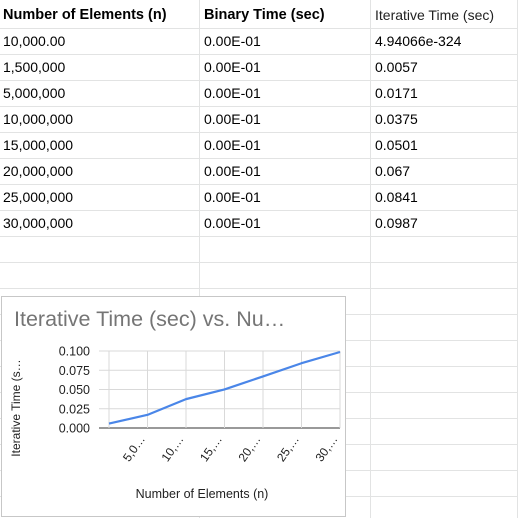 The width and height of the screenshot is (518, 518). What do you see at coordinates (38, 197) in the screenshot?
I see `cell-elements: 25,000,000` at bounding box center [38, 197].